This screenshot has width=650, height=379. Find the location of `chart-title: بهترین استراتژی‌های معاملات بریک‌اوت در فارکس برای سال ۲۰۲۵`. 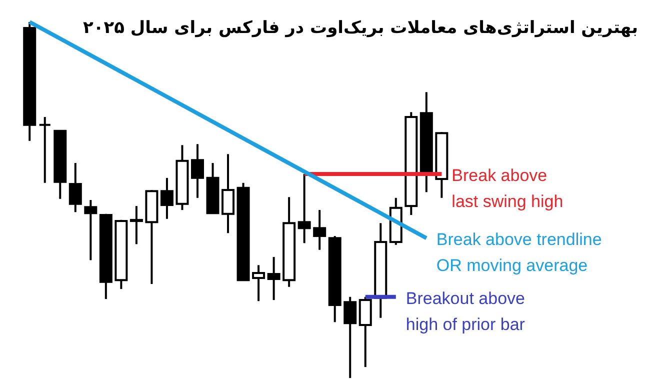

chart-title: بهترین استراتژی‌های معاملات بریک‌اوت در فارکس برای سال ۲۰۲۵ is located at coordinates (360, 28).